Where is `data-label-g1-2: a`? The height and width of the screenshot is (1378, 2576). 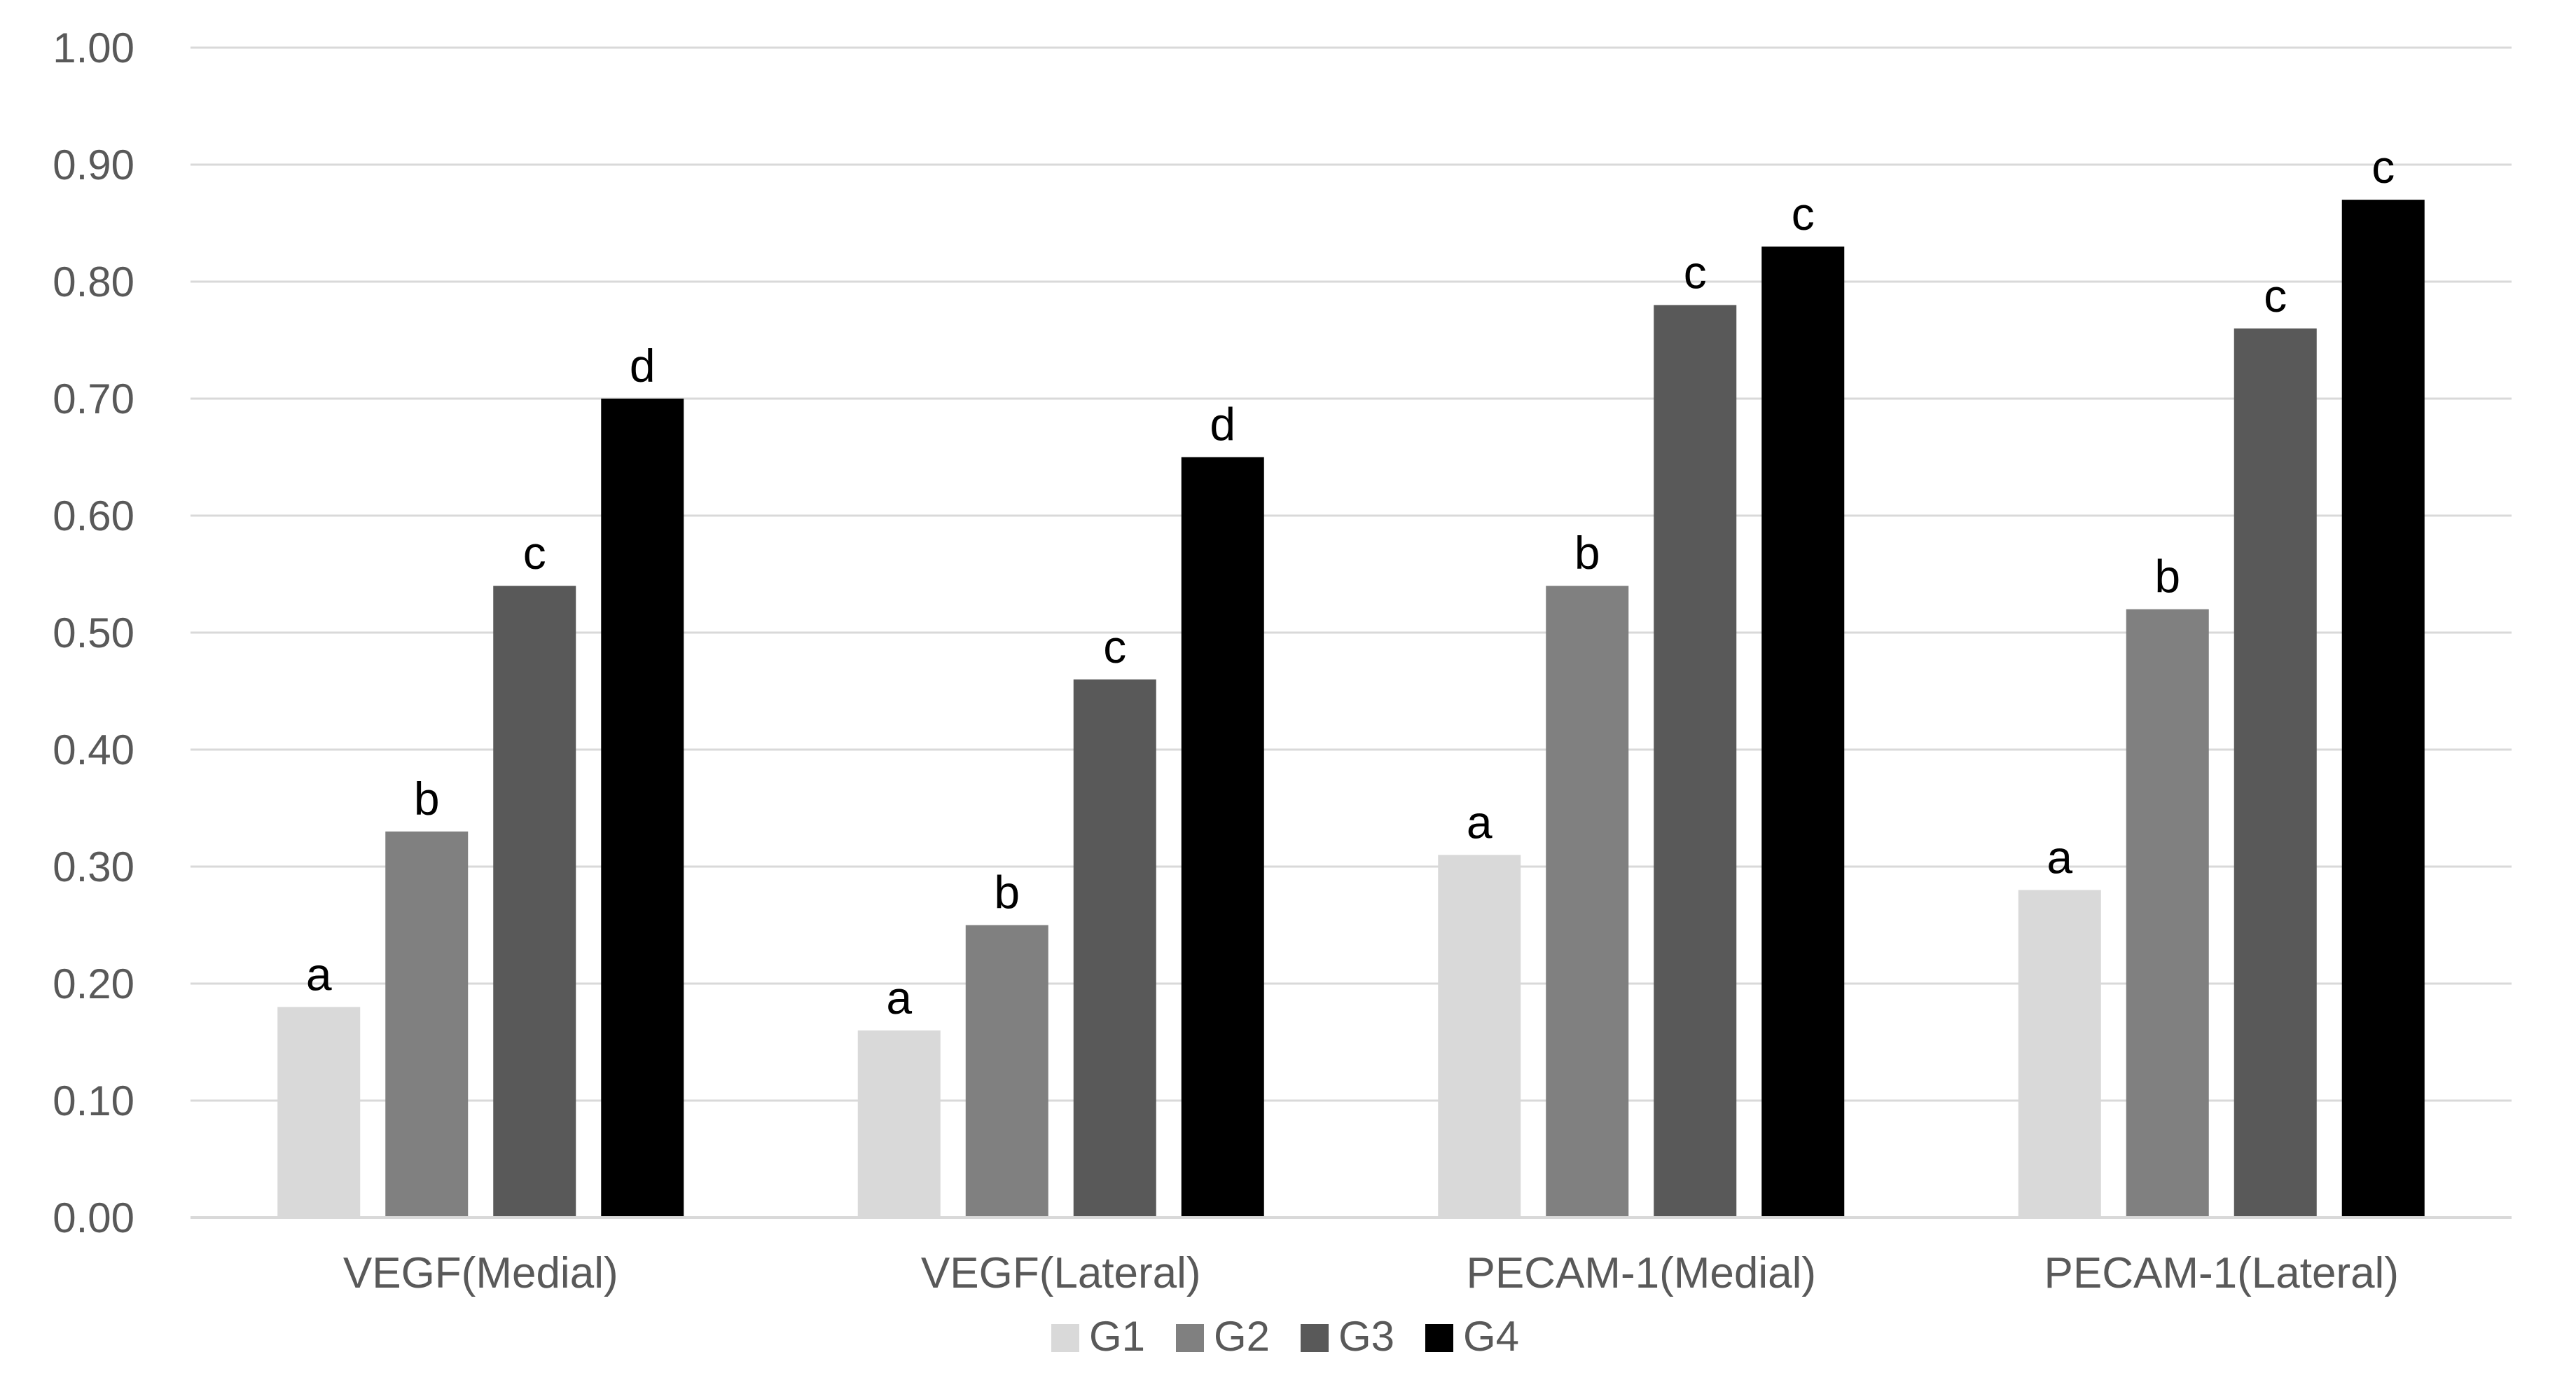 data-label-g1-2: a is located at coordinates (899, 998).